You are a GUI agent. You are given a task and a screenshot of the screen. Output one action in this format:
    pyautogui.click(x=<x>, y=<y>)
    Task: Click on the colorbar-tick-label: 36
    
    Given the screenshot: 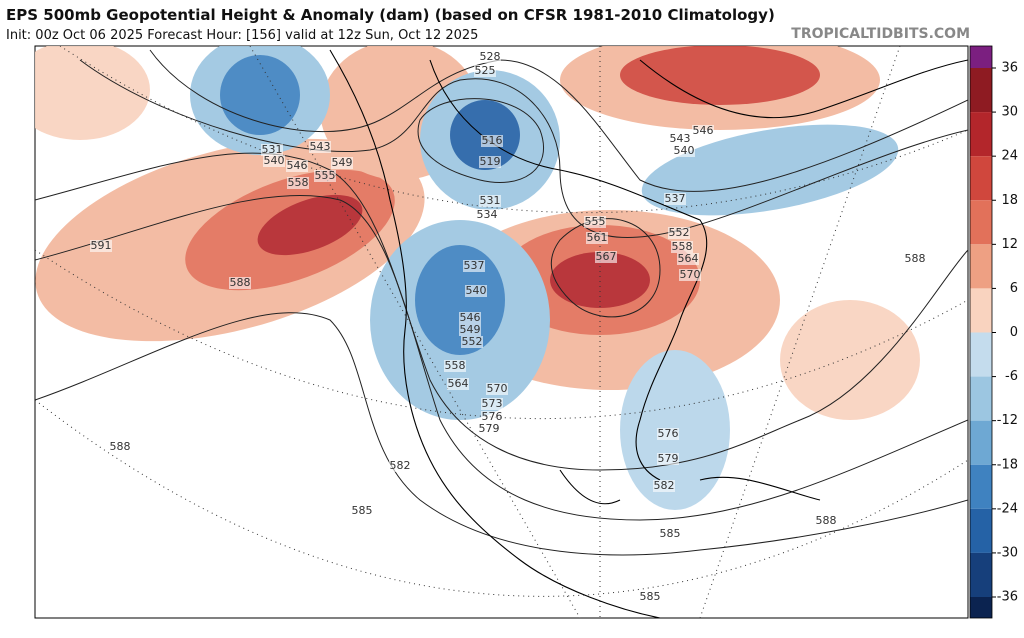 What is the action you would take?
    pyautogui.click(x=1009, y=68)
    